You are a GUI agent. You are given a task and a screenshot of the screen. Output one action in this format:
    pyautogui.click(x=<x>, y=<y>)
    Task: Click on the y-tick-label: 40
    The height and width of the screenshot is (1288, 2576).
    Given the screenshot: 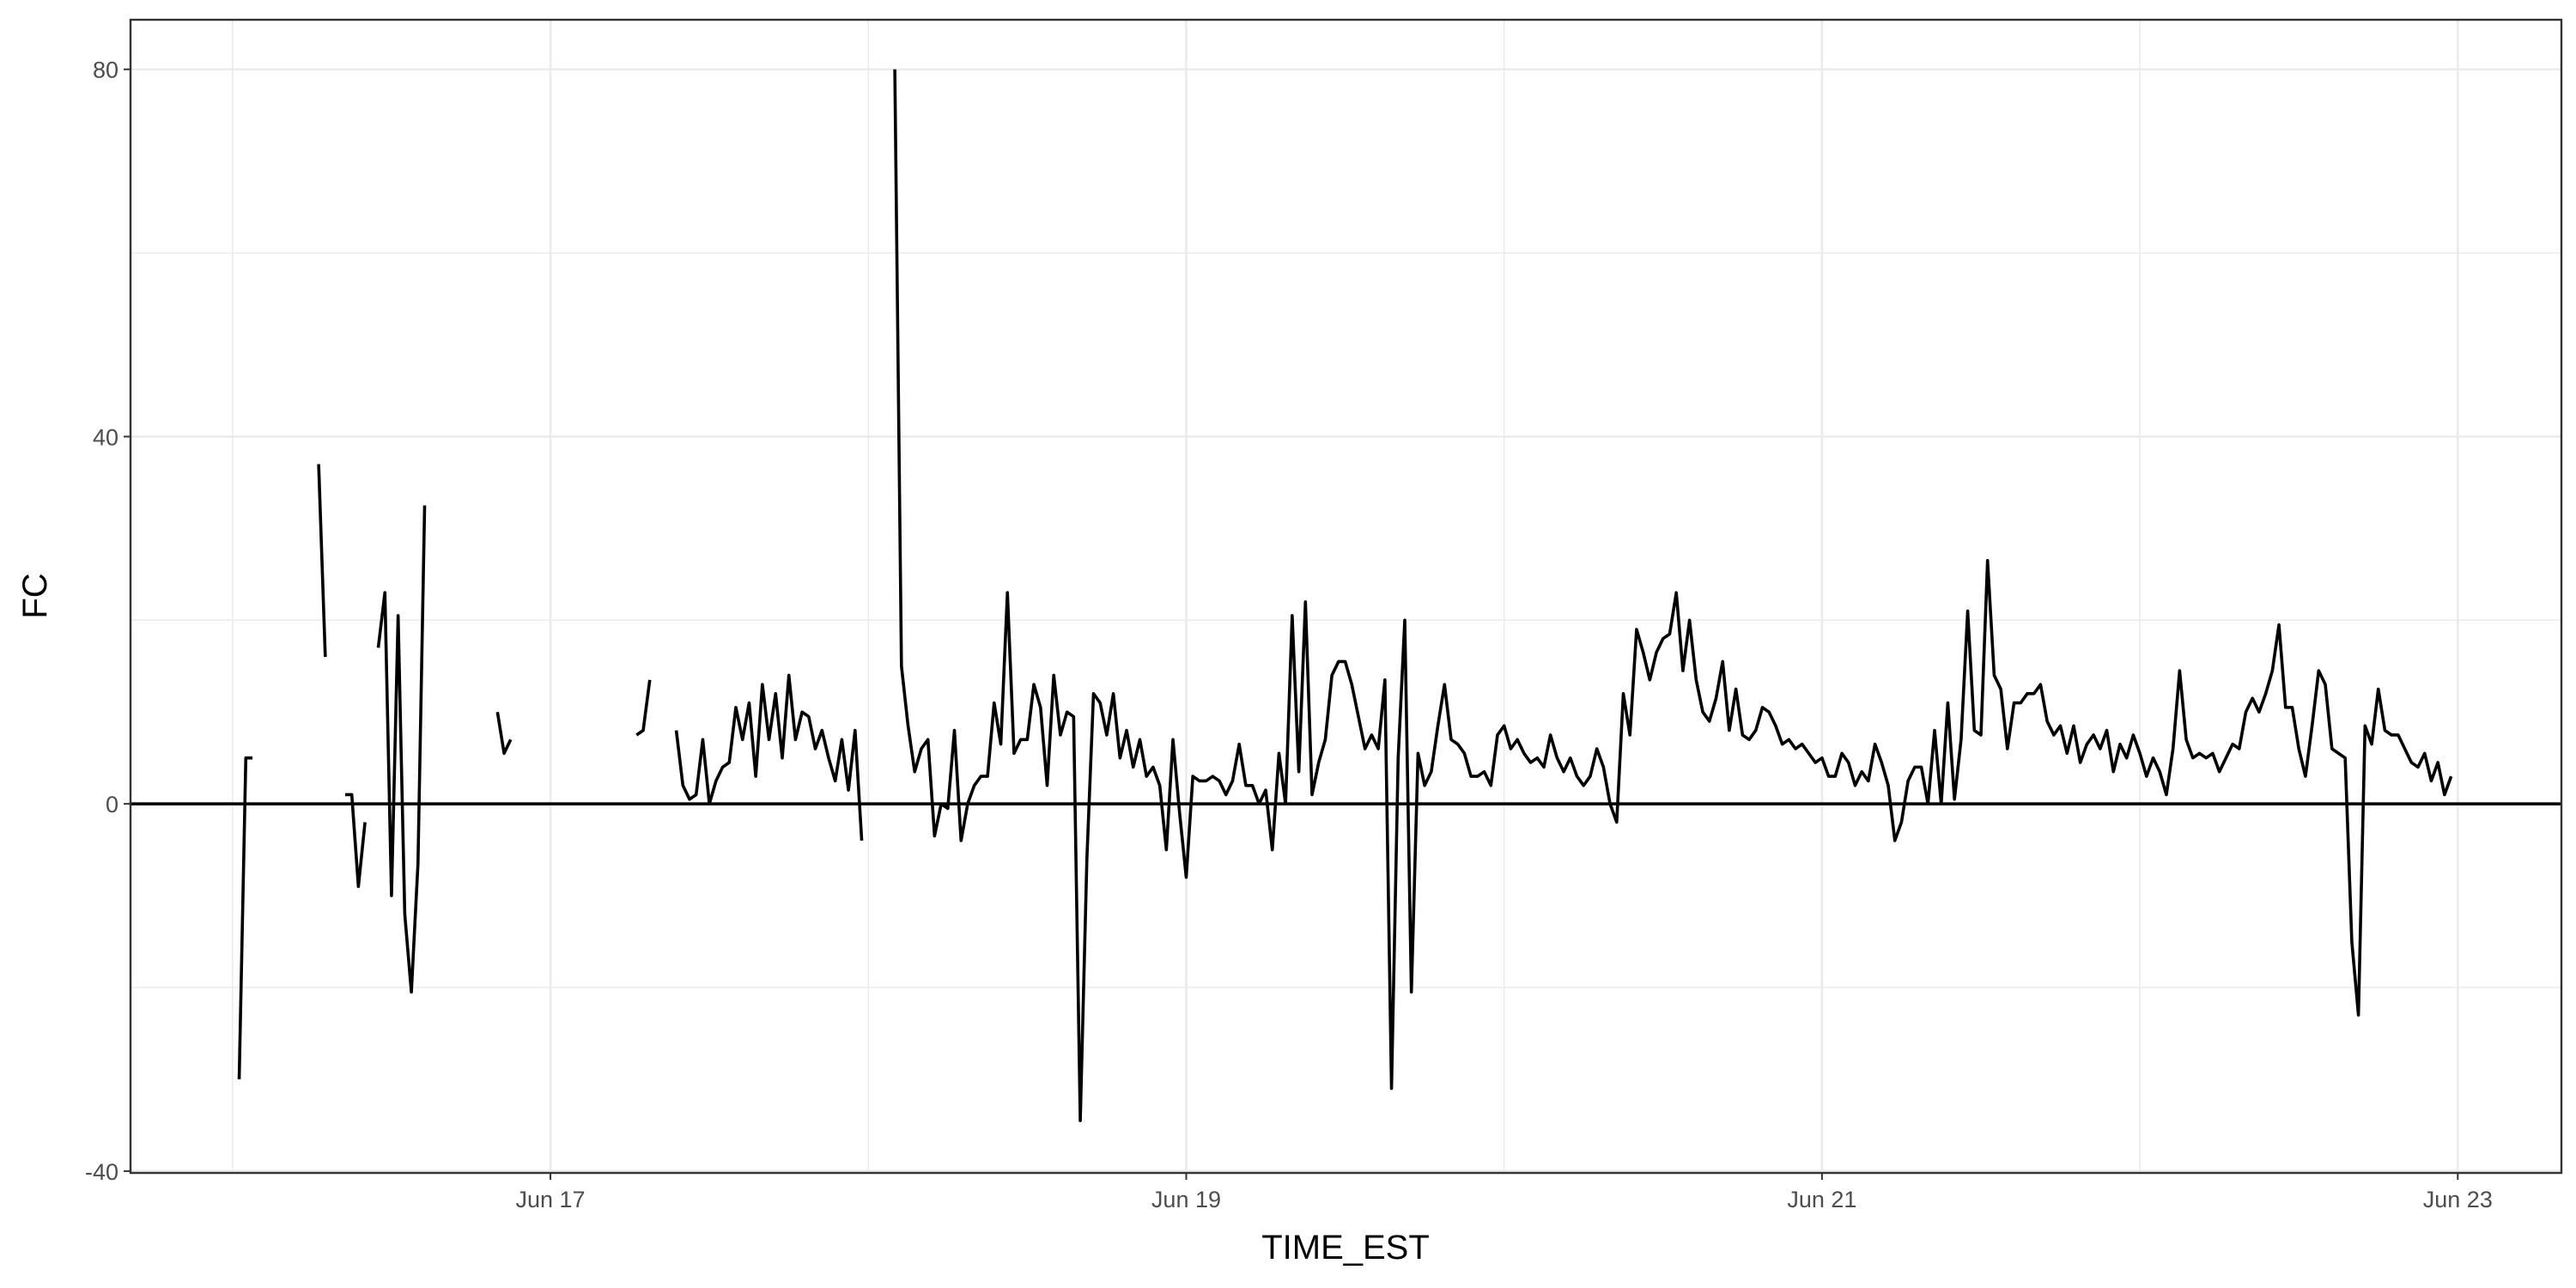 What is the action you would take?
    pyautogui.click(x=106, y=437)
    